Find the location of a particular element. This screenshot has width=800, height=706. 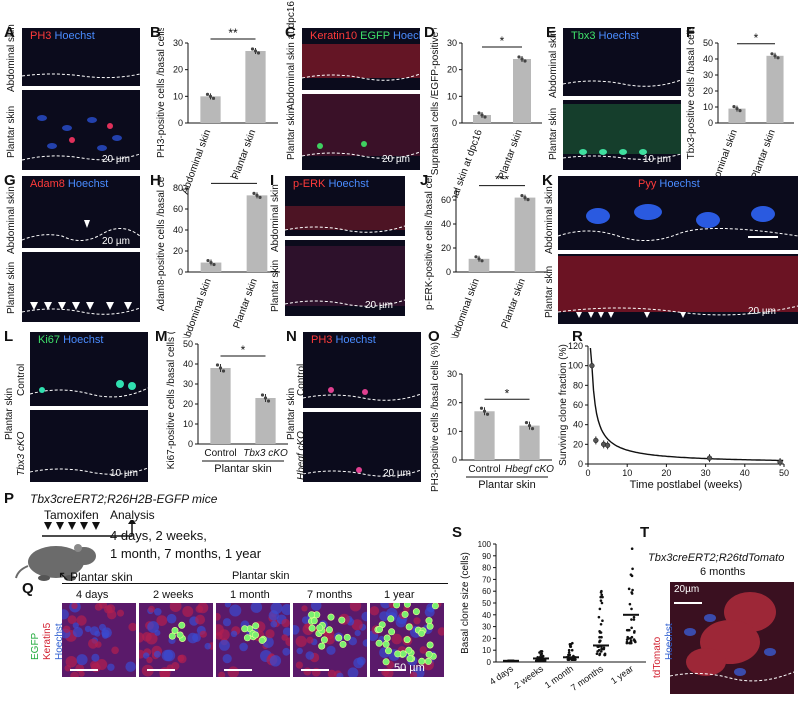

micrograph-a: PH3 Hoechst 20 µm is located at coordinates (81, 99).